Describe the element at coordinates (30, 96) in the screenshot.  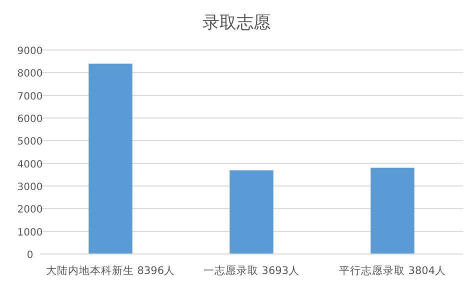
I see `y-tick-label: 7000` at that location.